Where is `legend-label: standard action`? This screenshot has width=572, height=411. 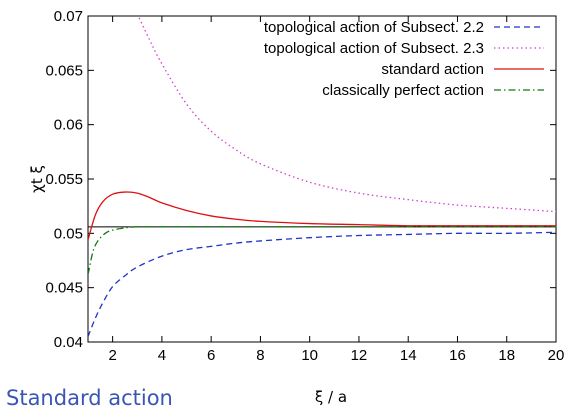
legend-label: standard action is located at coordinates (432, 69).